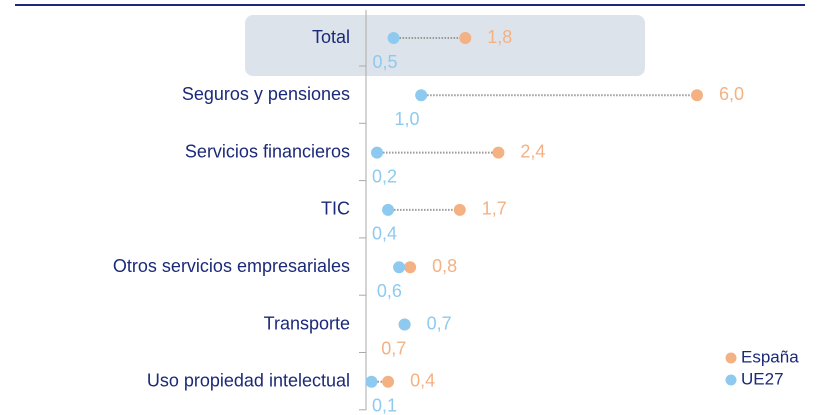  What do you see at coordinates (407, 119) in the screenshot?
I see `value-label: 1,0` at bounding box center [407, 119].